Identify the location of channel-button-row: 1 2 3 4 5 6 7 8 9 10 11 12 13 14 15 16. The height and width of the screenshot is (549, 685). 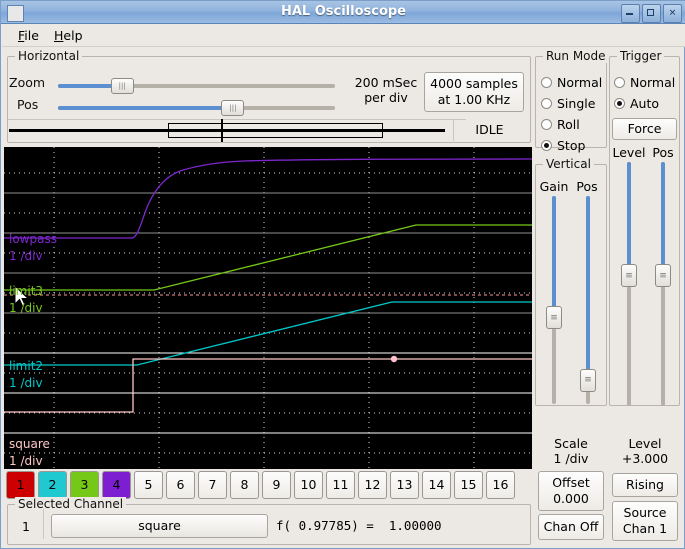
(268, 485).